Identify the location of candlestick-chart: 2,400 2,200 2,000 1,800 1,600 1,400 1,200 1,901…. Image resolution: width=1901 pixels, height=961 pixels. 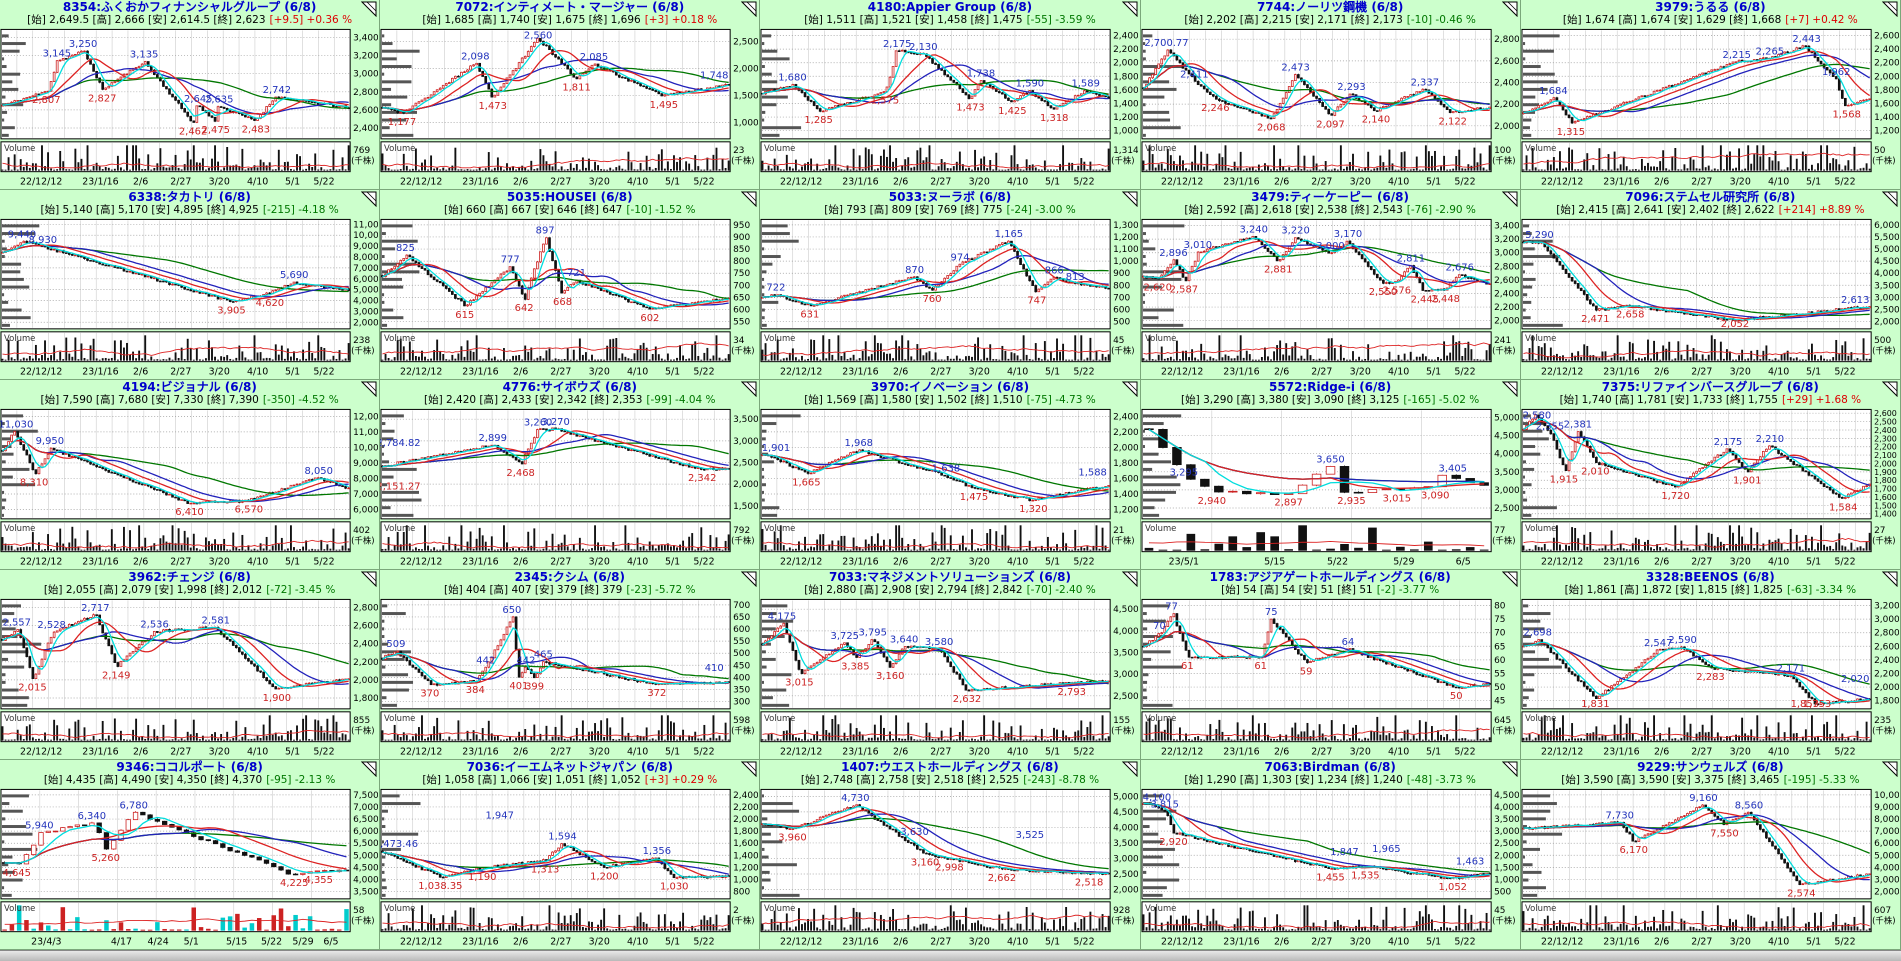
(949, 488).